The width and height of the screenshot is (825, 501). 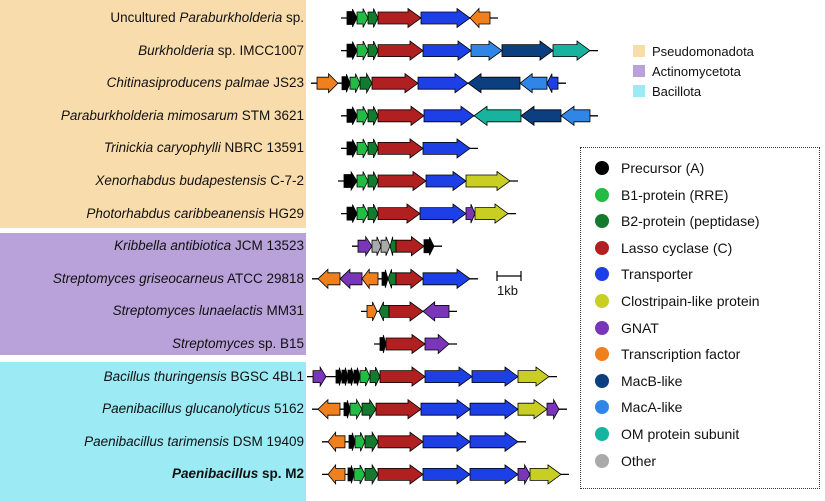 What do you see at coordinates (677, 91) in the screenshot?
I see `phylum-legend-label: Bacillota` at bounding box center [677, 91].